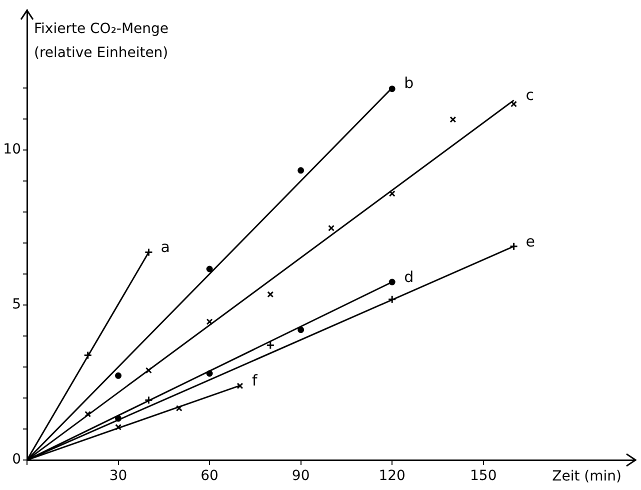 The height and width of the screenshot is (490, 641). Describe the element at coordinates (209, 476) in the screenshot. I see `x-tick-label: 60` at that location.